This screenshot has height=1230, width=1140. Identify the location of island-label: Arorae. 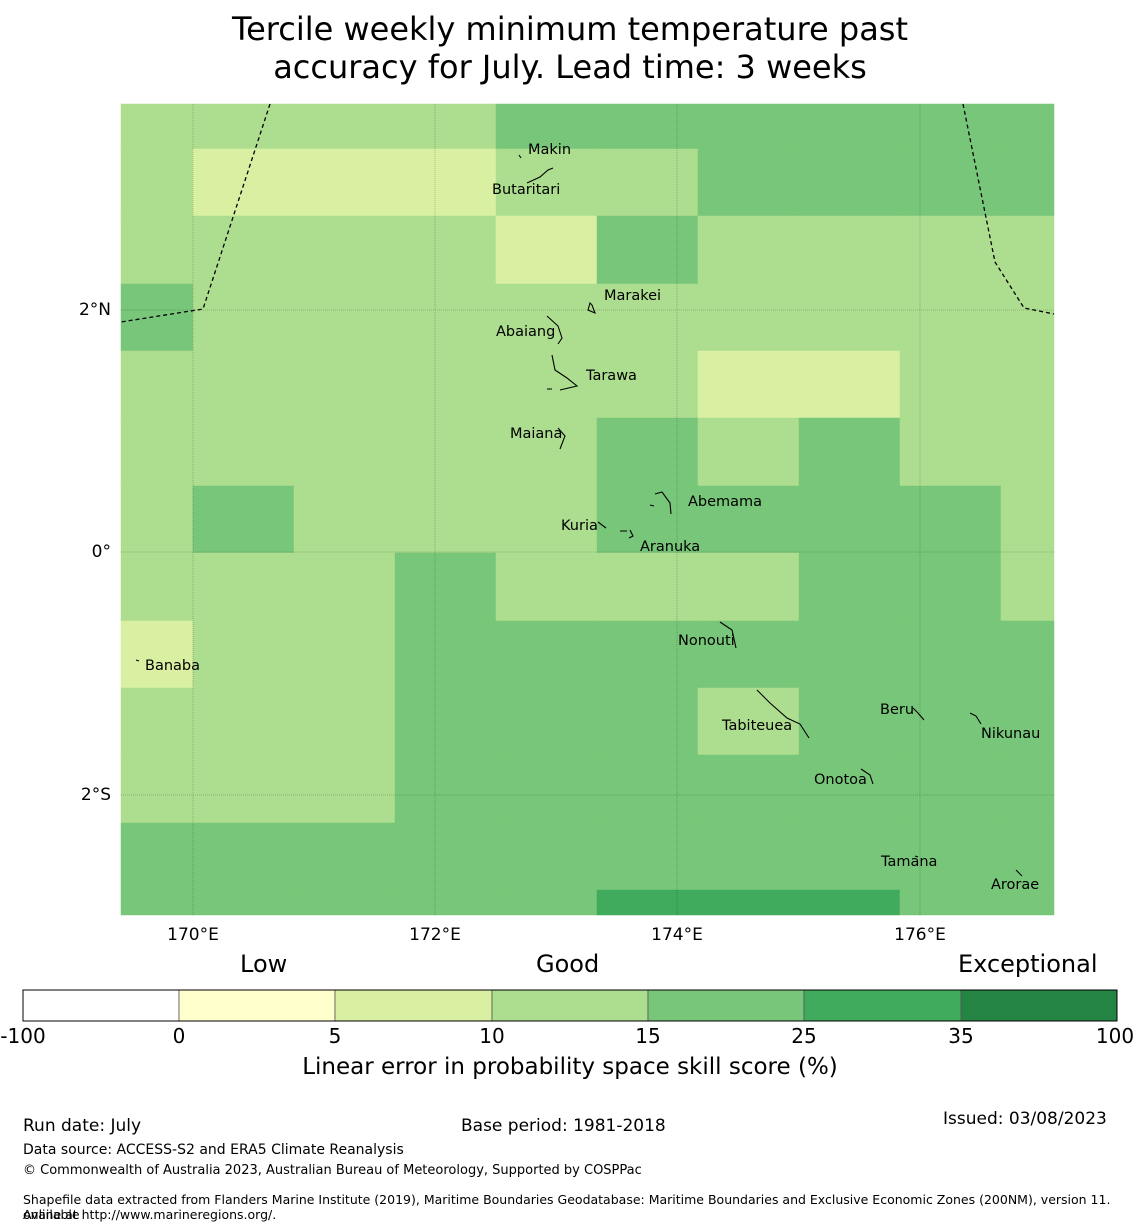
(1015, 885).